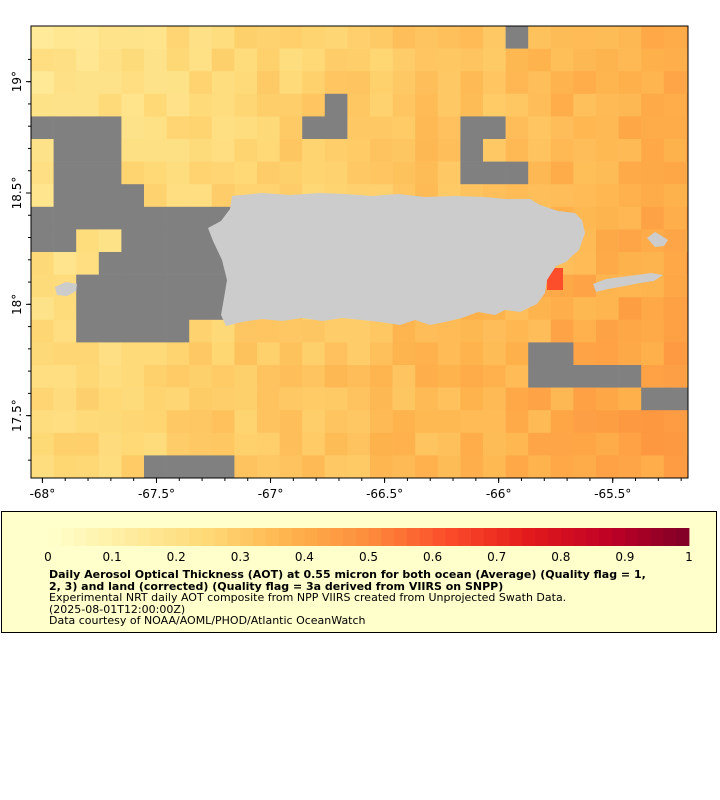  I want to click on vieques-island-land, so click(628, 282).